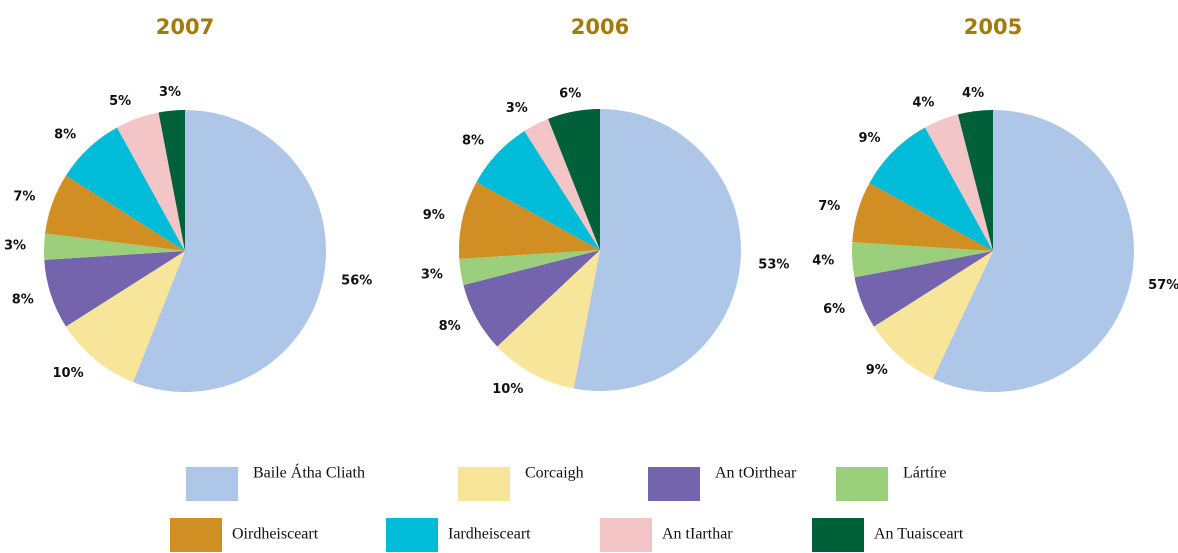 The height and width of the screenshot is (553, 1178). I want to click on legend-label: Oirdheisceart, so click(275, 534).